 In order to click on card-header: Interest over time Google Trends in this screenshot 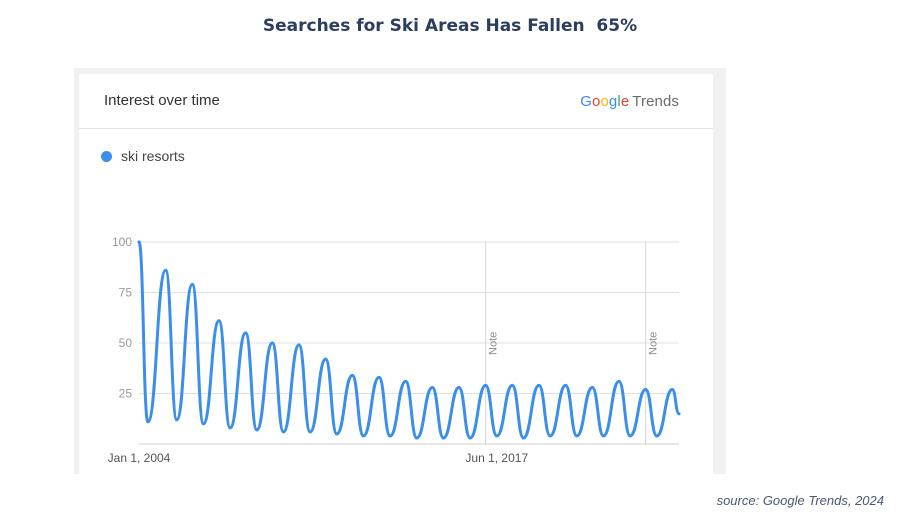, I will do `click(396, 101)`.